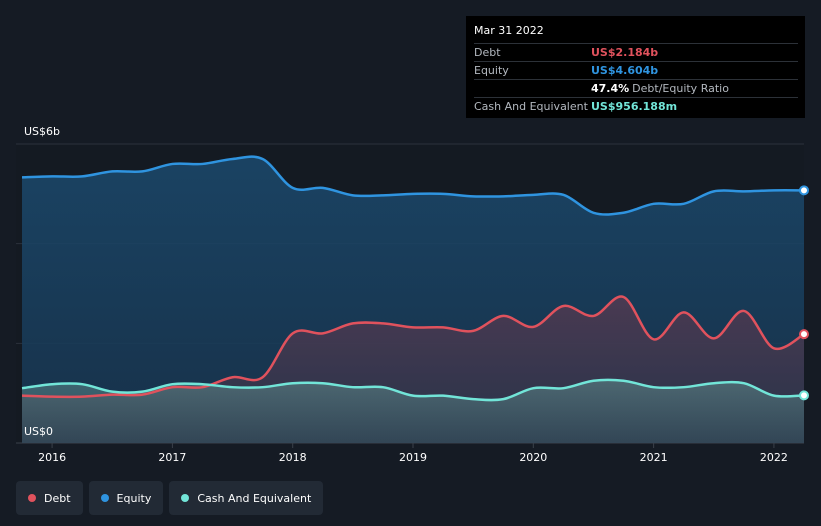  I want to click on tooltip-row-cash: Cash And Equivalent US$956.188m, so click(636, 106).